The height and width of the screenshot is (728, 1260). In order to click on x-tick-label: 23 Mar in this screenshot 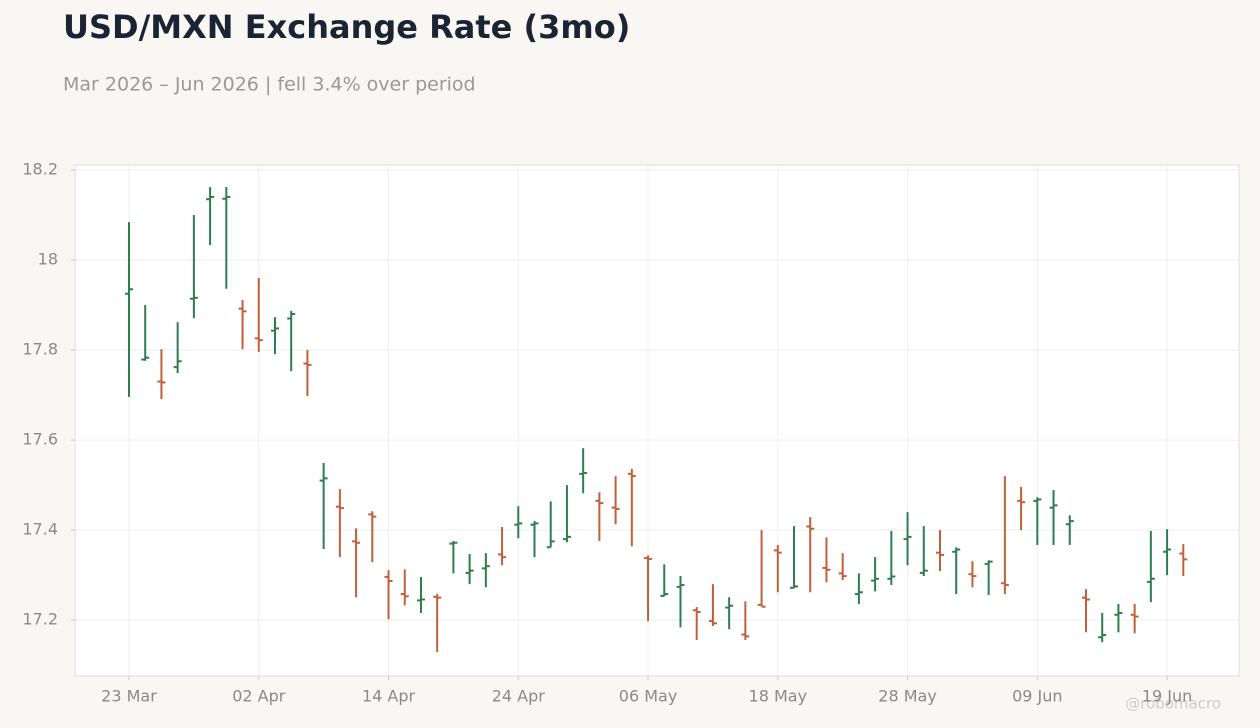, I will do `click(129, 696)`.